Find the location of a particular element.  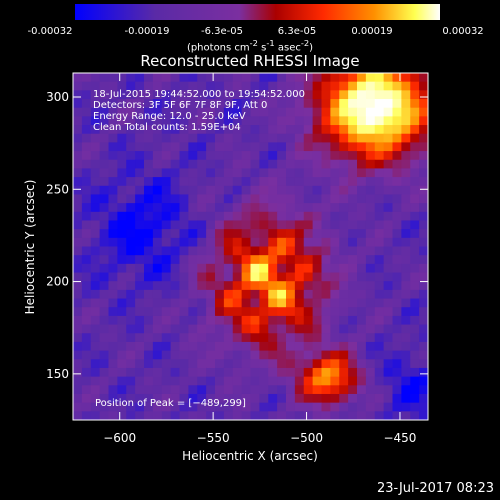

footer-date: 23-Jul-2017 08:23 is located at coordinates (435, 488).